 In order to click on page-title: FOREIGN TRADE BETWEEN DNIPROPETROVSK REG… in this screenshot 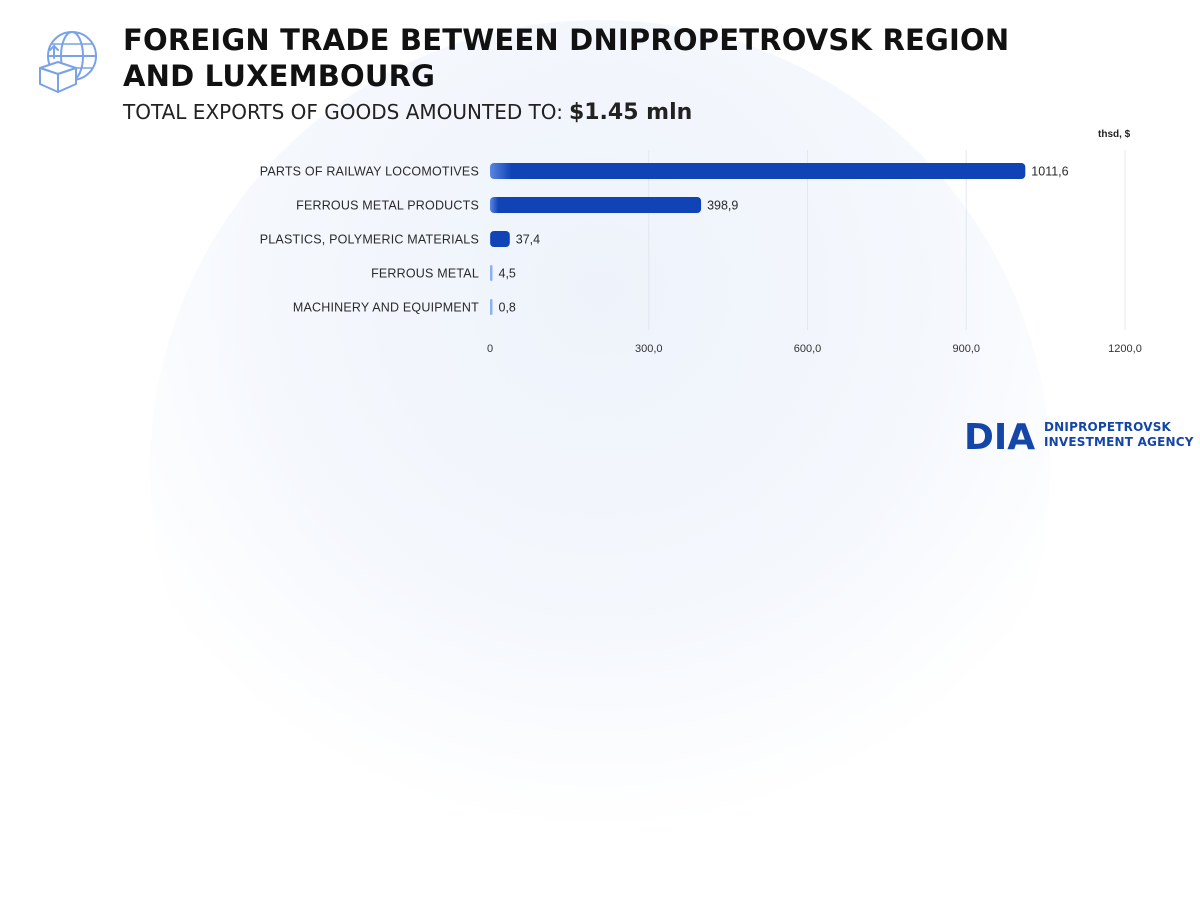, I will do `click(566, 58)`.